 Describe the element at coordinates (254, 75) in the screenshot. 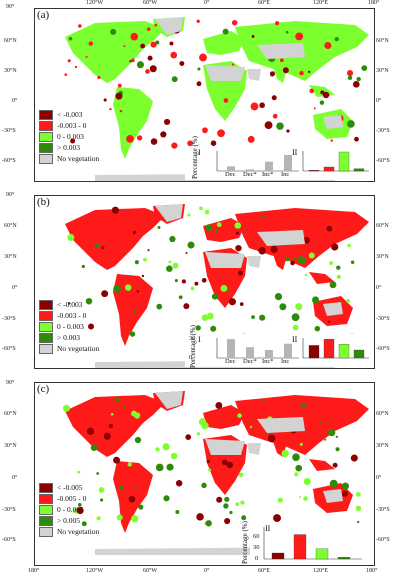

I see `no-vegetation-arabia` at that location.